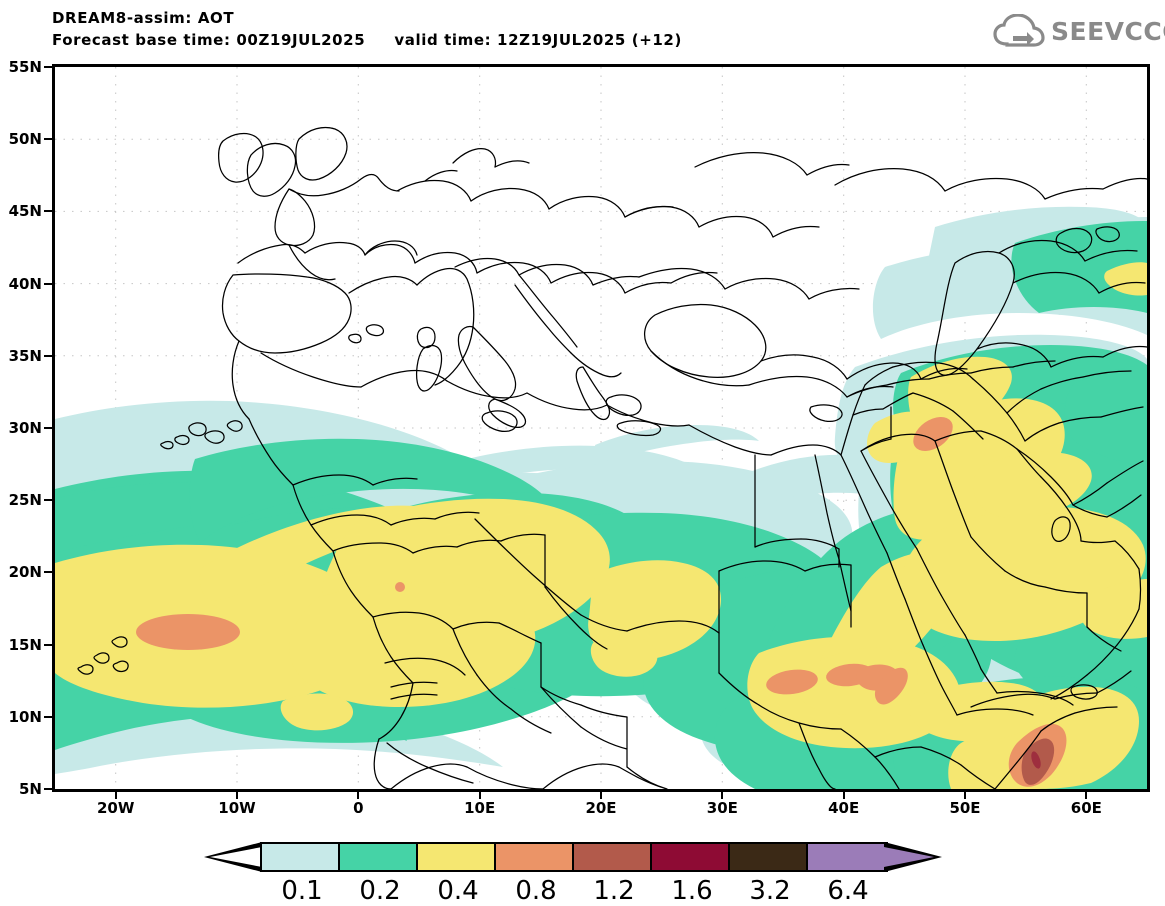  I want to click on colorbar-tick-label: 0.1, so click(302, 891).